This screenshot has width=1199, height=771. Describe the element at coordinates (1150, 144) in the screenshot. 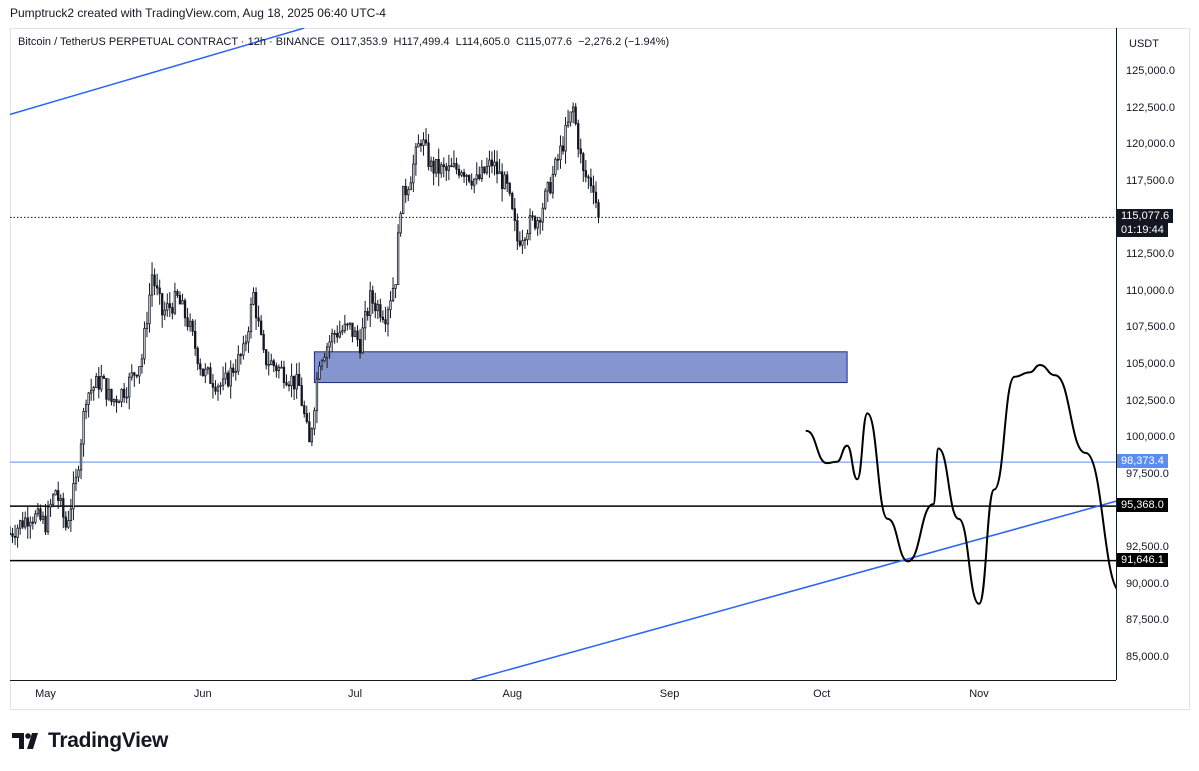

I see `price-tick: 120,000.0` at that location.